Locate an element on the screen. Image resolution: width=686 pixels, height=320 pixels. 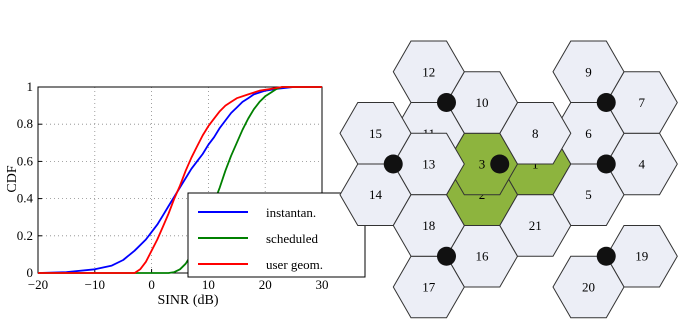
x-tick-label: 10 is located at coordinates (208, 284).